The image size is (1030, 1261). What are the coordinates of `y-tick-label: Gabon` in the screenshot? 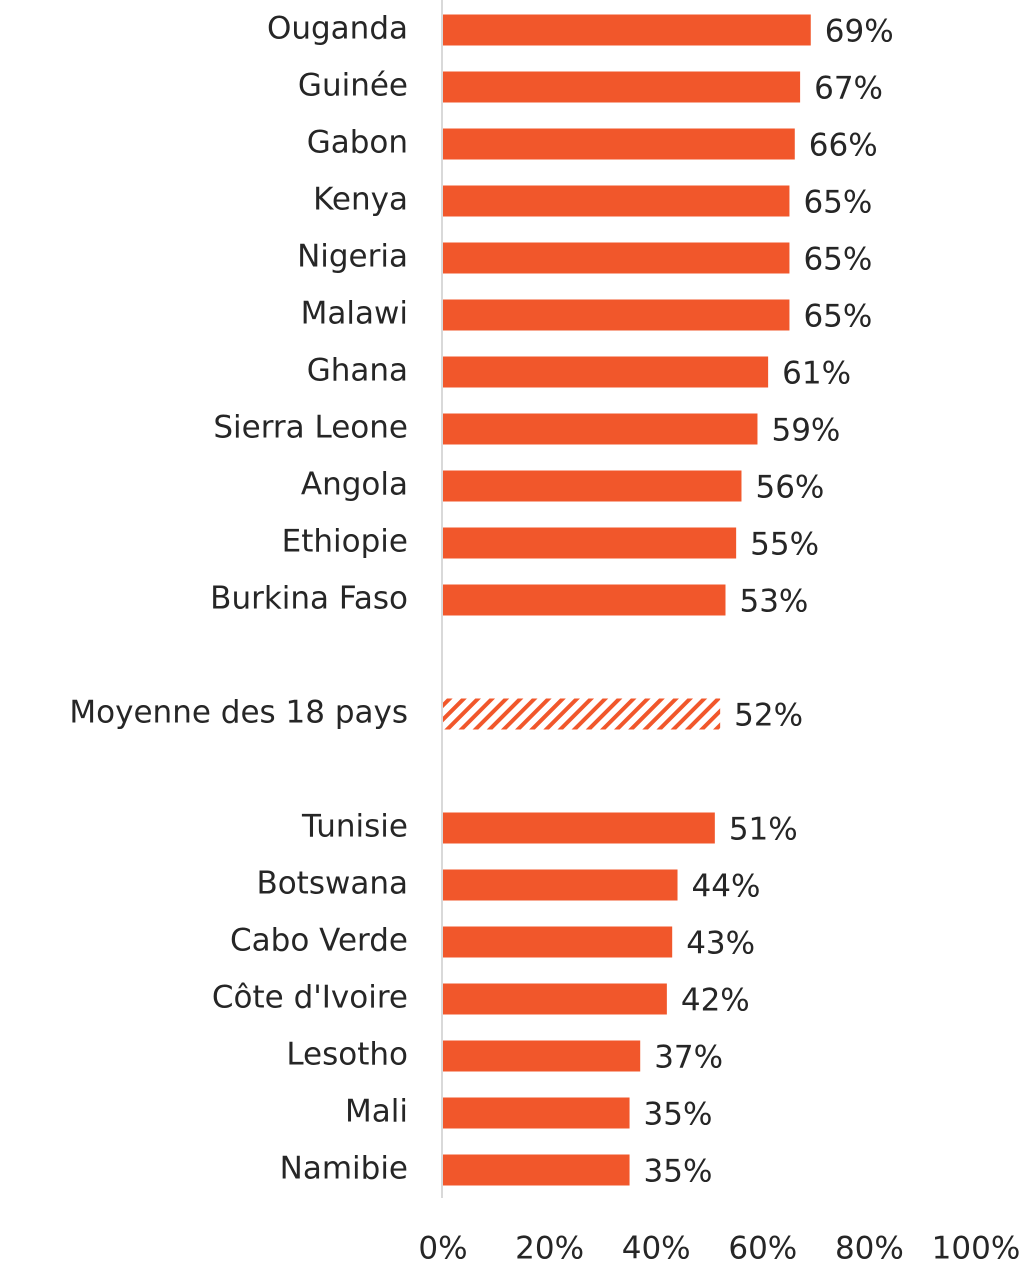 It's located at (357, 143).